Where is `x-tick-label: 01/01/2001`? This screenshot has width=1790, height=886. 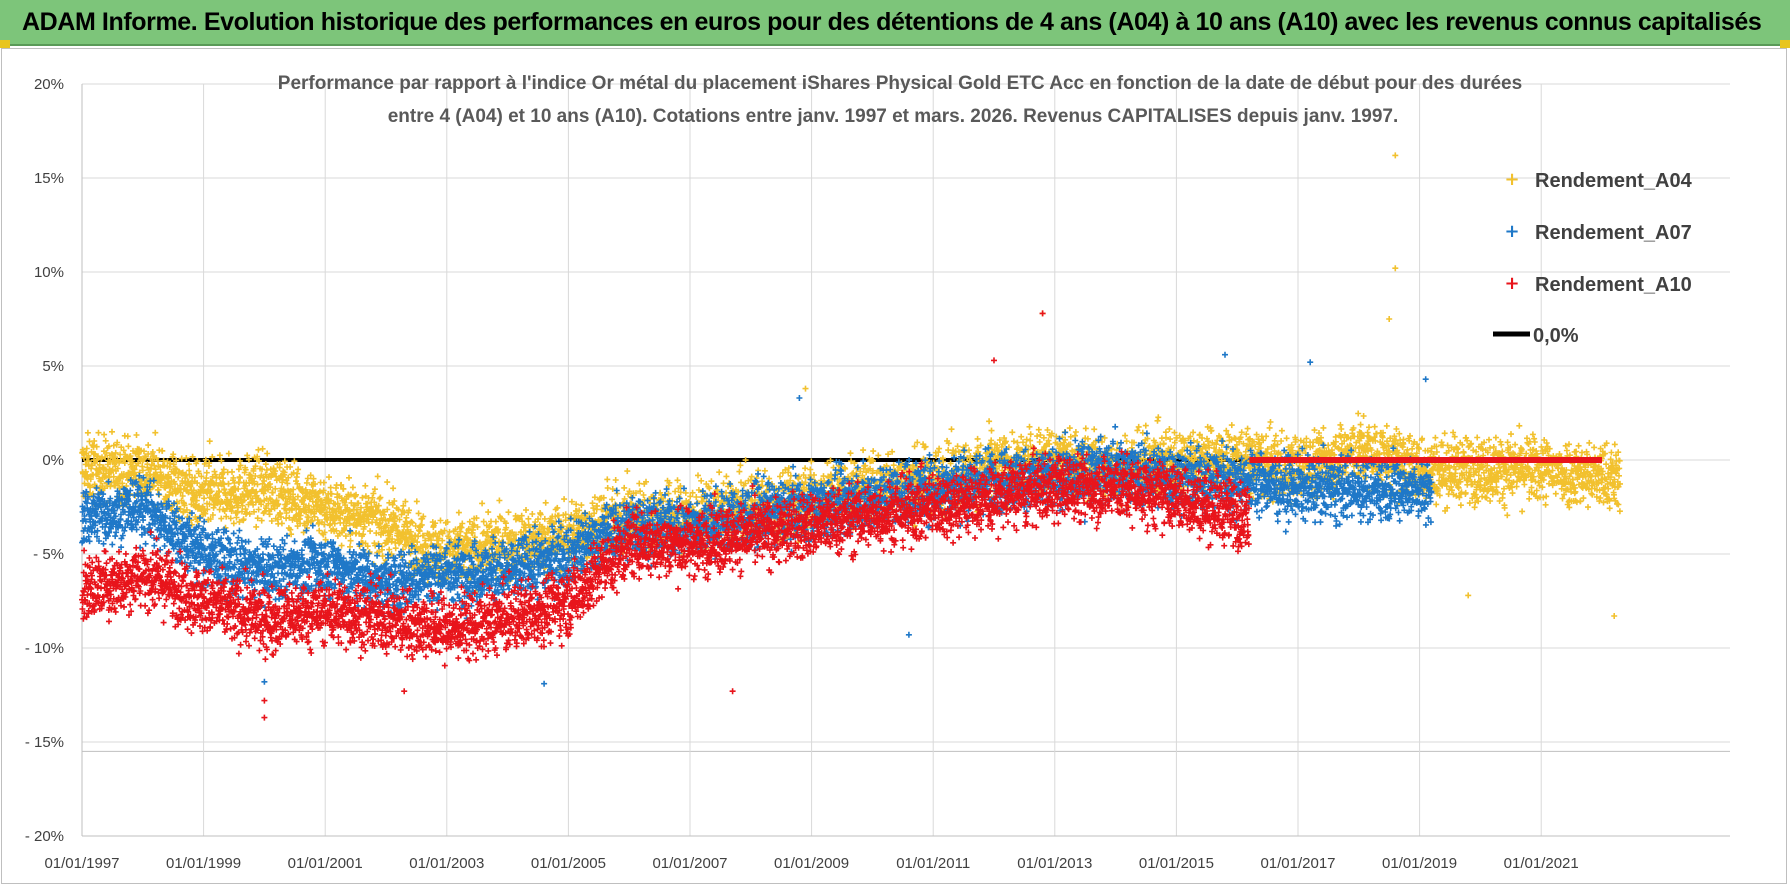
x-tick-label: 01/01/2001 is located at coordinates (325, 863).